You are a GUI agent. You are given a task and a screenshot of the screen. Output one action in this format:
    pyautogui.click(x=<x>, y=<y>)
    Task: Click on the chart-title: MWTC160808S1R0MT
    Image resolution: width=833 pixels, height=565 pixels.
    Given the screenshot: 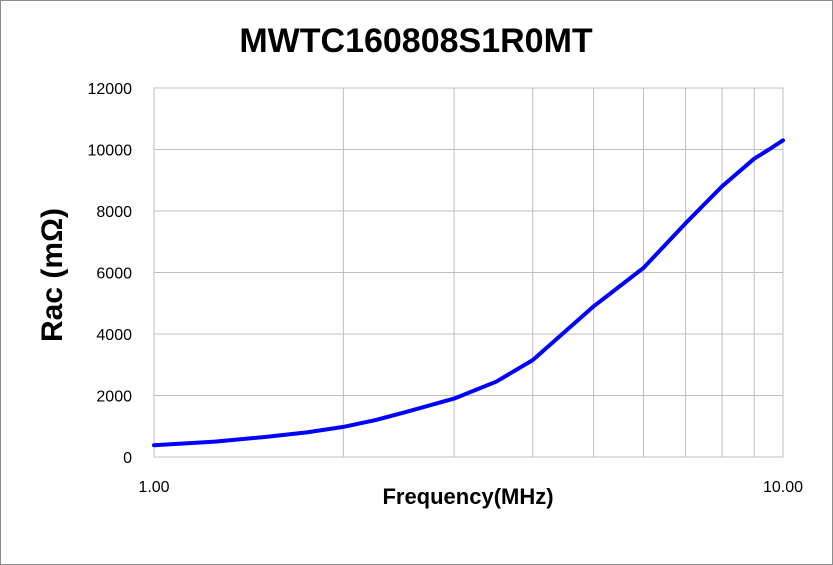 What is the action you would take?
    pyautogui.click(x=416, y=41)
    